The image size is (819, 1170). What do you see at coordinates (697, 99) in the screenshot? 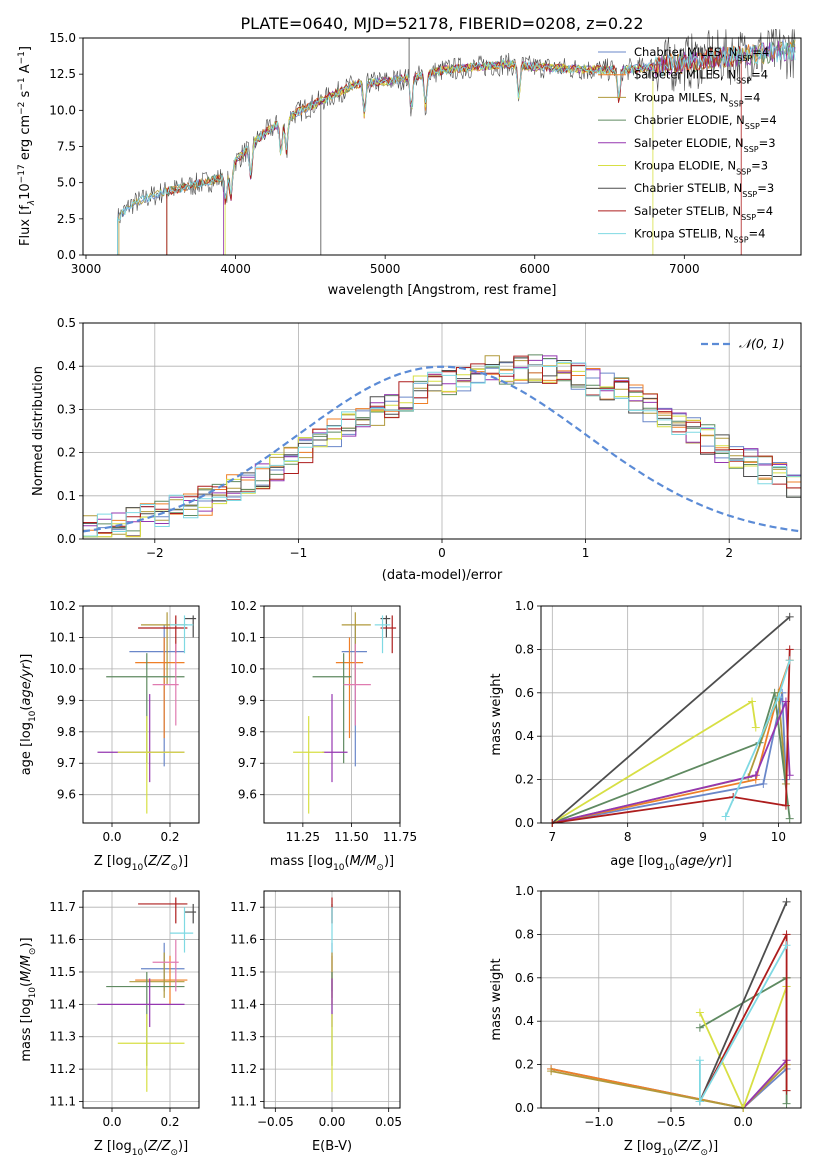
I see `legend-entry: Kroupa MILES, NSSP=4` at bounding box center [697, 99].